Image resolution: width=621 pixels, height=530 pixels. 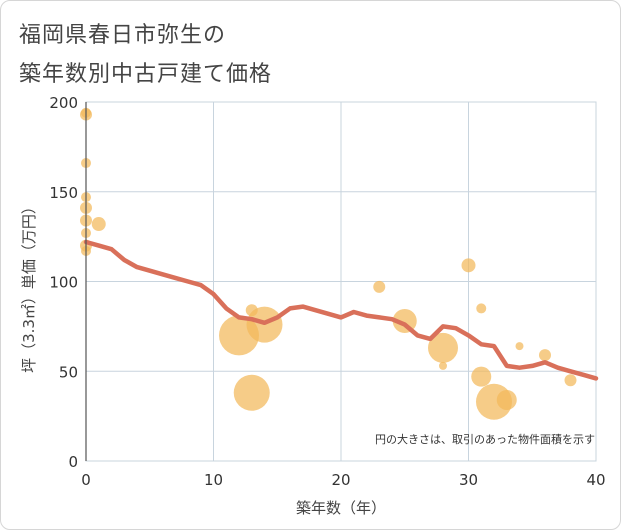 What do you see at coordinates (63, 193) in the screenshot?
I see `y-tick-label: 150` at bounding box center [63, 193].